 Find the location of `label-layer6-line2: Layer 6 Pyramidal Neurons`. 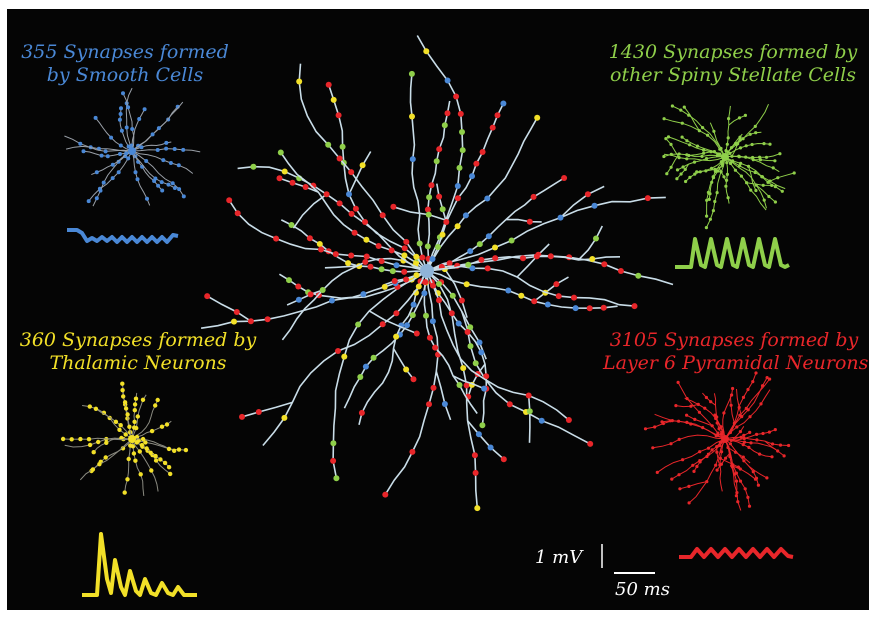

label-layer6-line2: Layer 6 Pyramidal Neurons is located at coordinates (736, 363).